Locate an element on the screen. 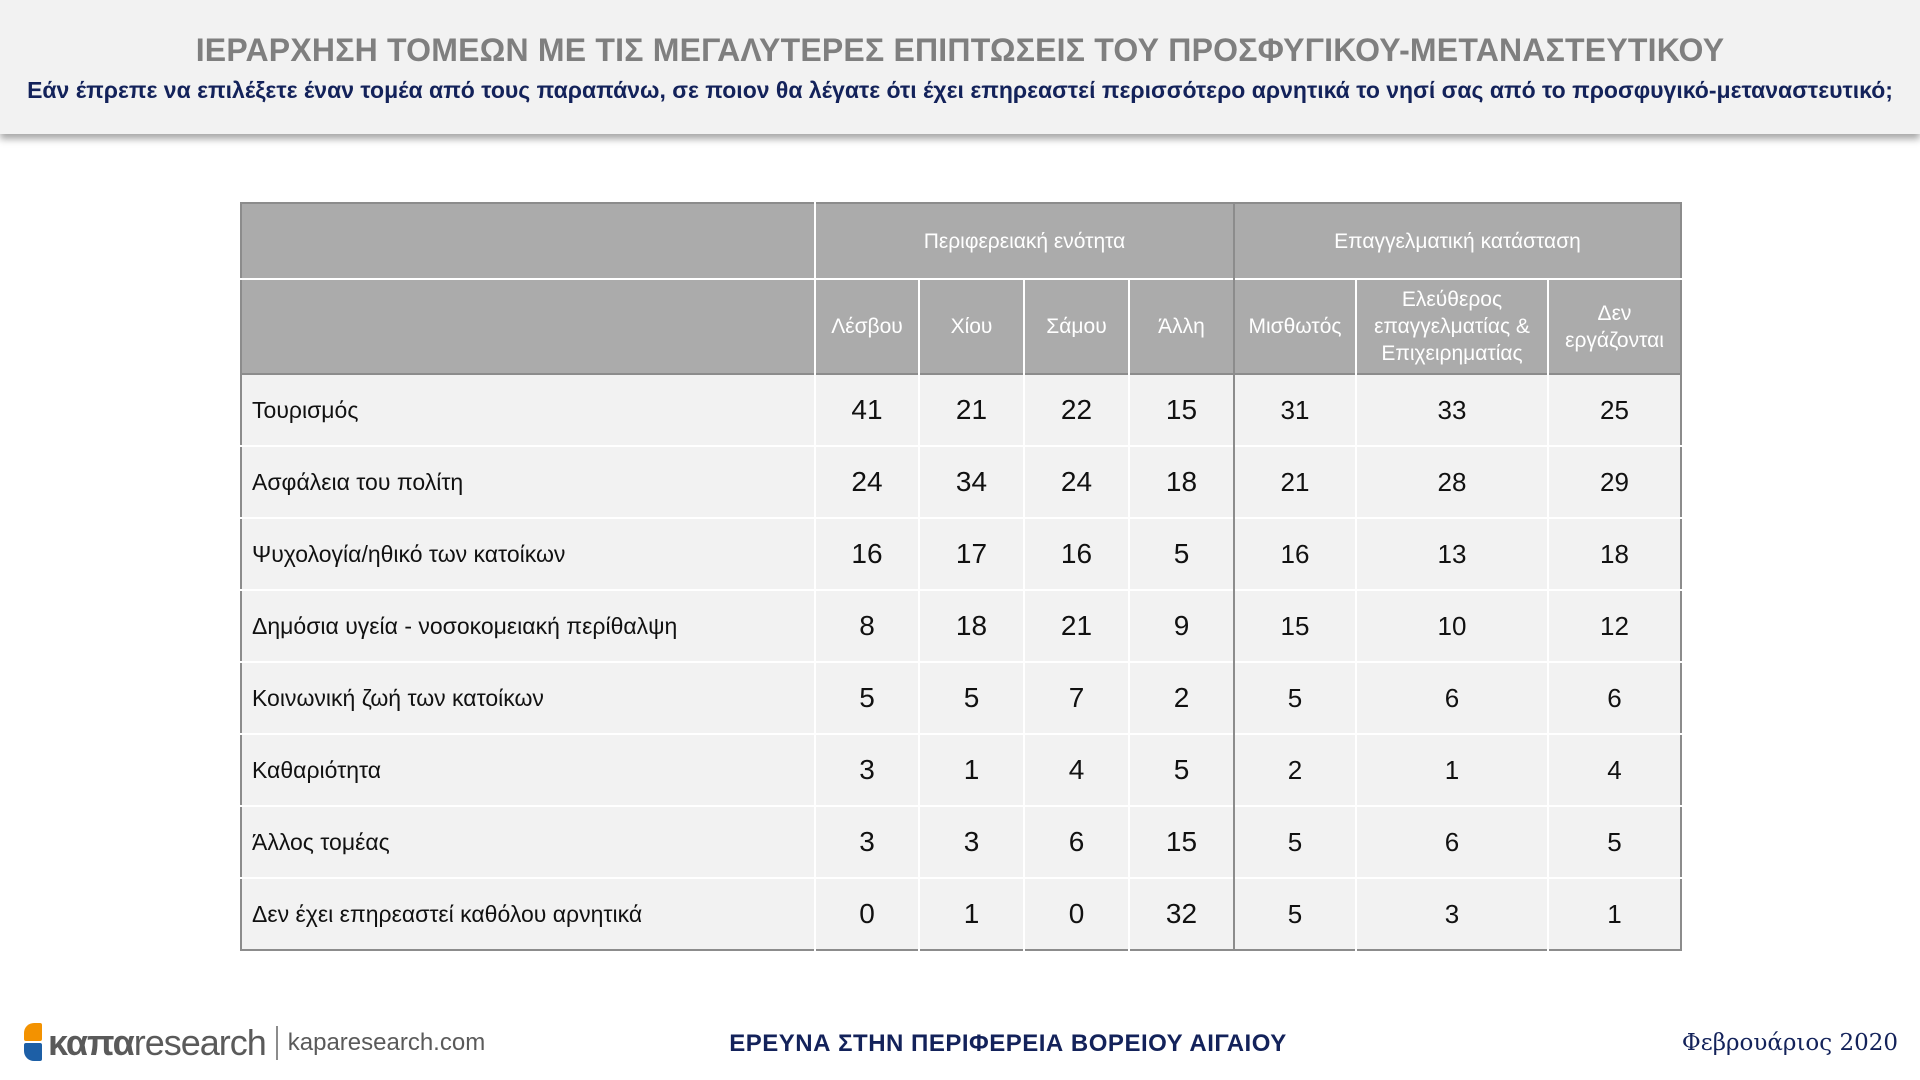 Image resolution: width=1920 pixels, height=1080 pixels. table-cell: 25 is located at coordinates (1614, 410).